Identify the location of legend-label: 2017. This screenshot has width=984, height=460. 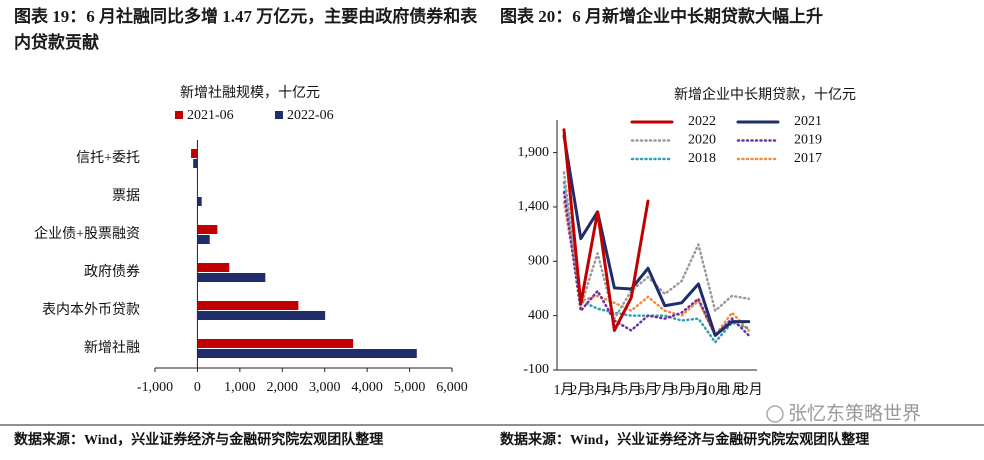
(808, 158).